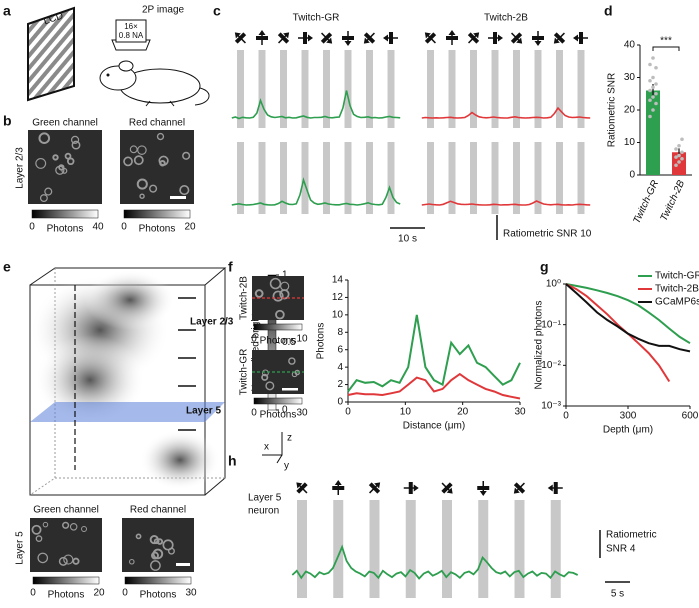  What do you see at coordinates (190, 227) in the screenshot?
I see `colorbar-max: 20` at bounding box center [190, 227].